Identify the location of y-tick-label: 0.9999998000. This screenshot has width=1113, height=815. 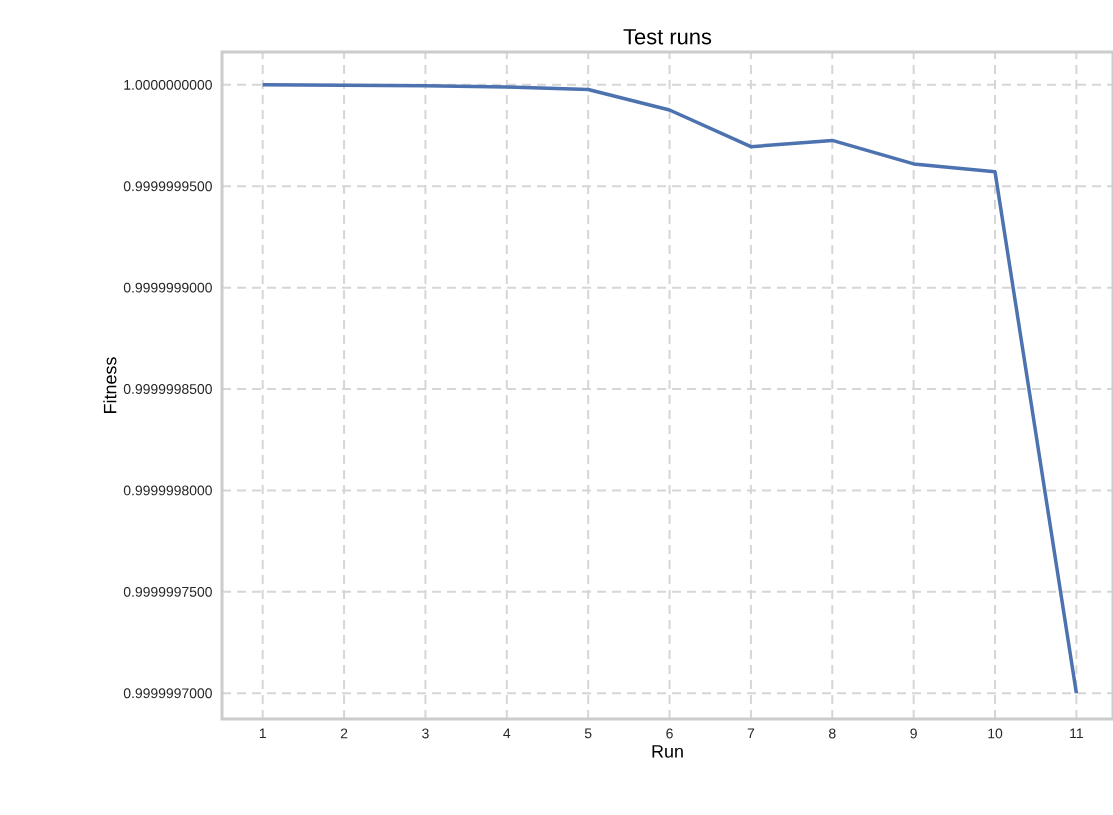
(167, 490).